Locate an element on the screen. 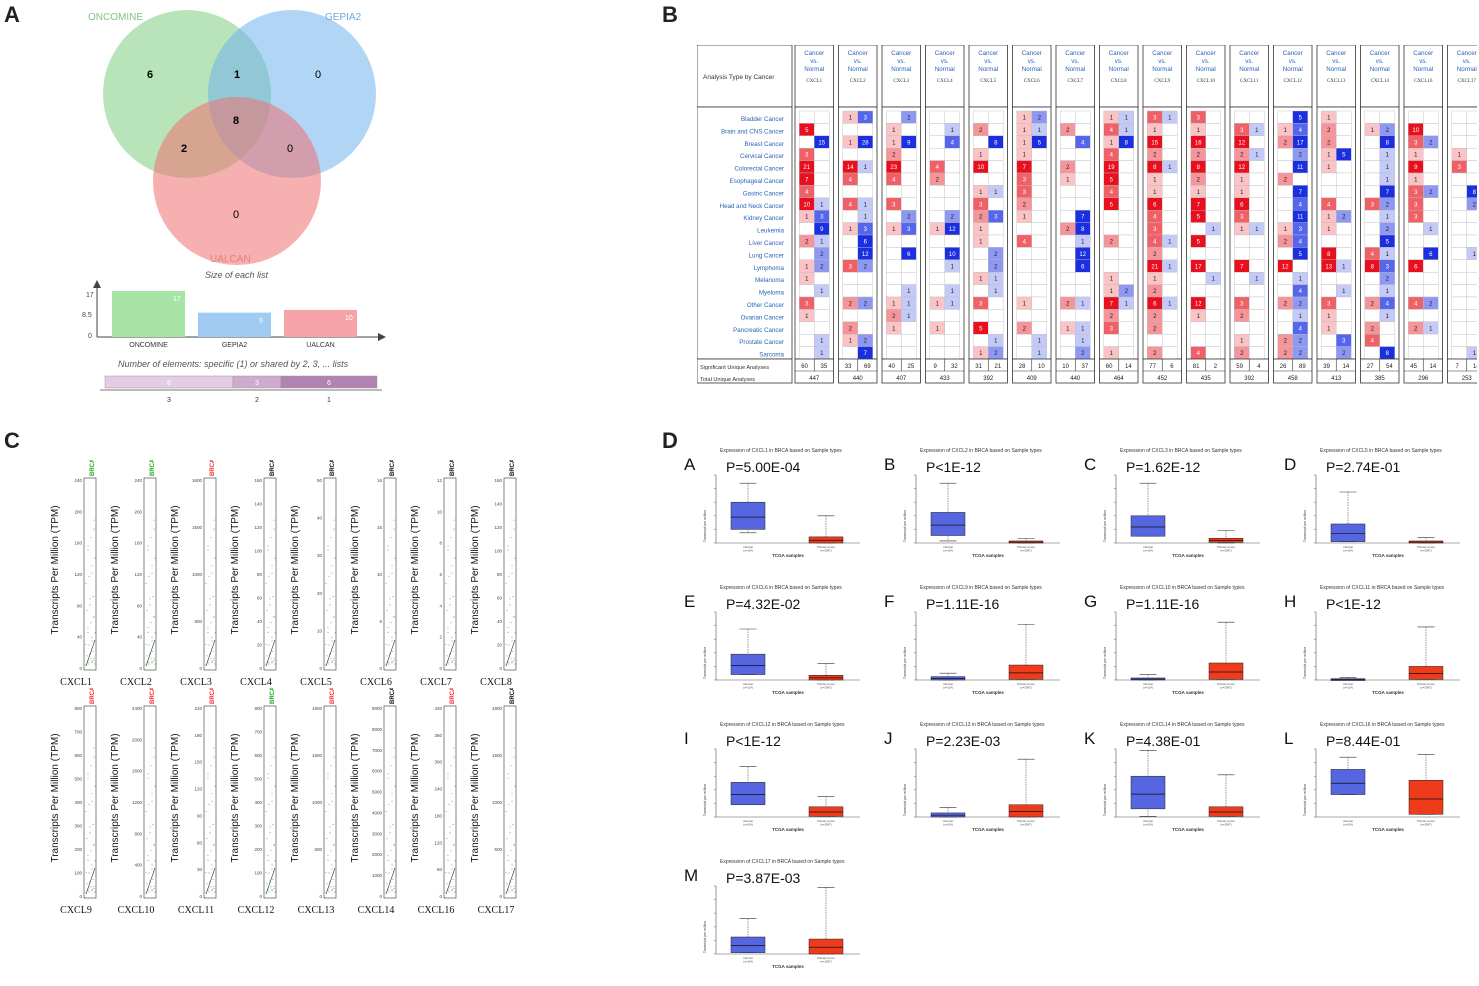  gepia-brca-label: BRCA is located at coordinates (93, 696).